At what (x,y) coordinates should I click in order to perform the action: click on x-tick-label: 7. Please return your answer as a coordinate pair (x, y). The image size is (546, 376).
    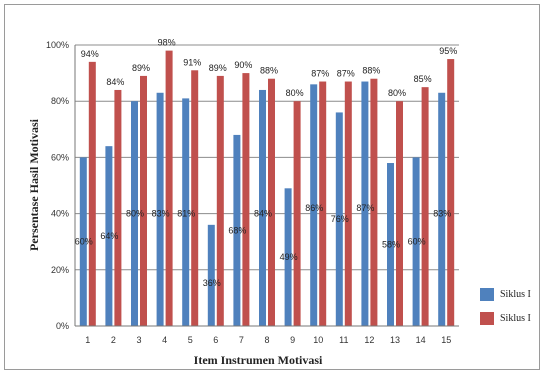
    Looking at the image, I should click on (241, 340).